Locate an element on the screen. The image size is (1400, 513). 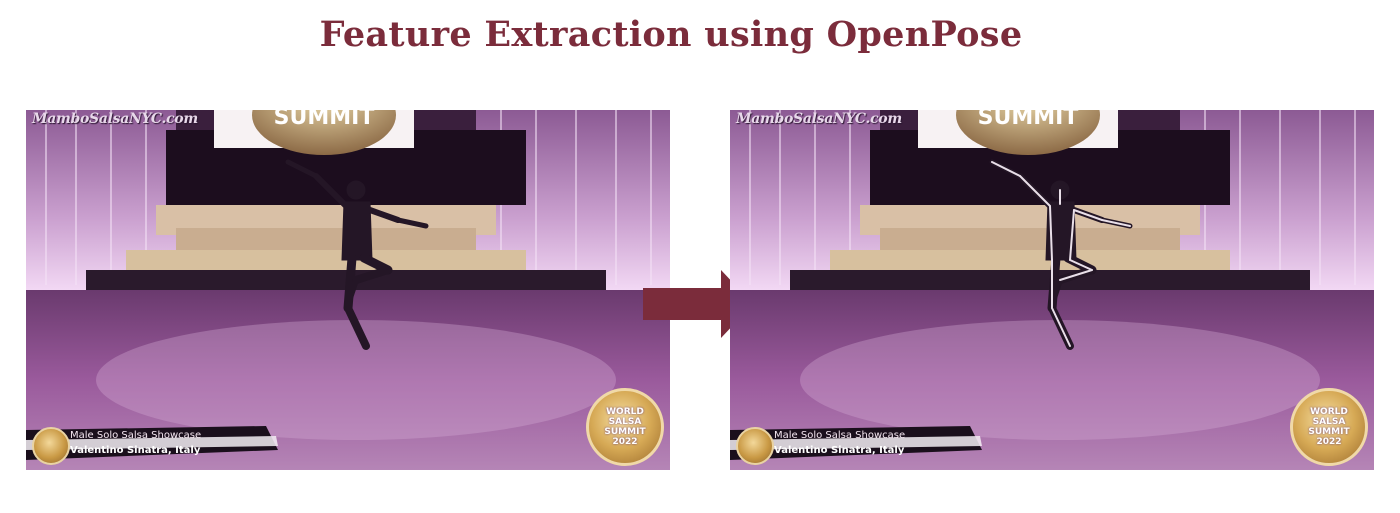
page-title: Feature Extraction using OpenPose is located at coordinates (671, 34).